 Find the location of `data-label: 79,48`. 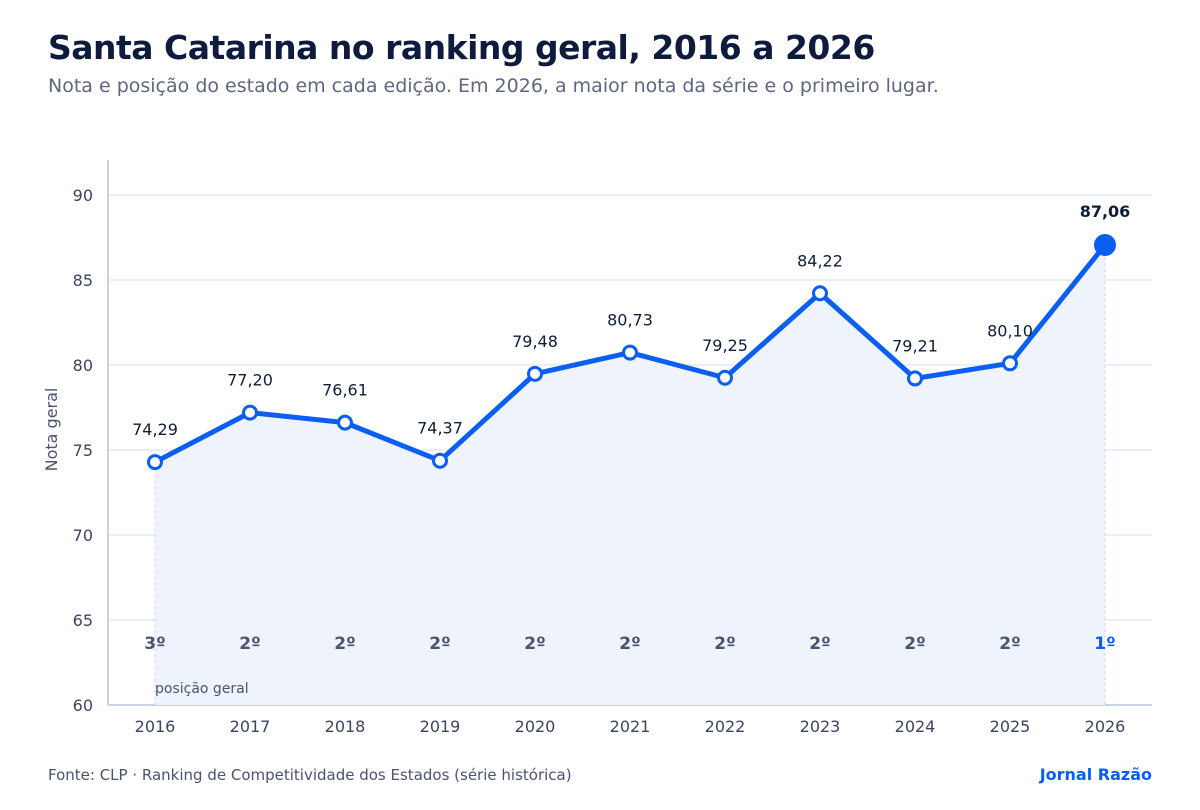

data-label: 79,48 is located at coordinates (535, 341).